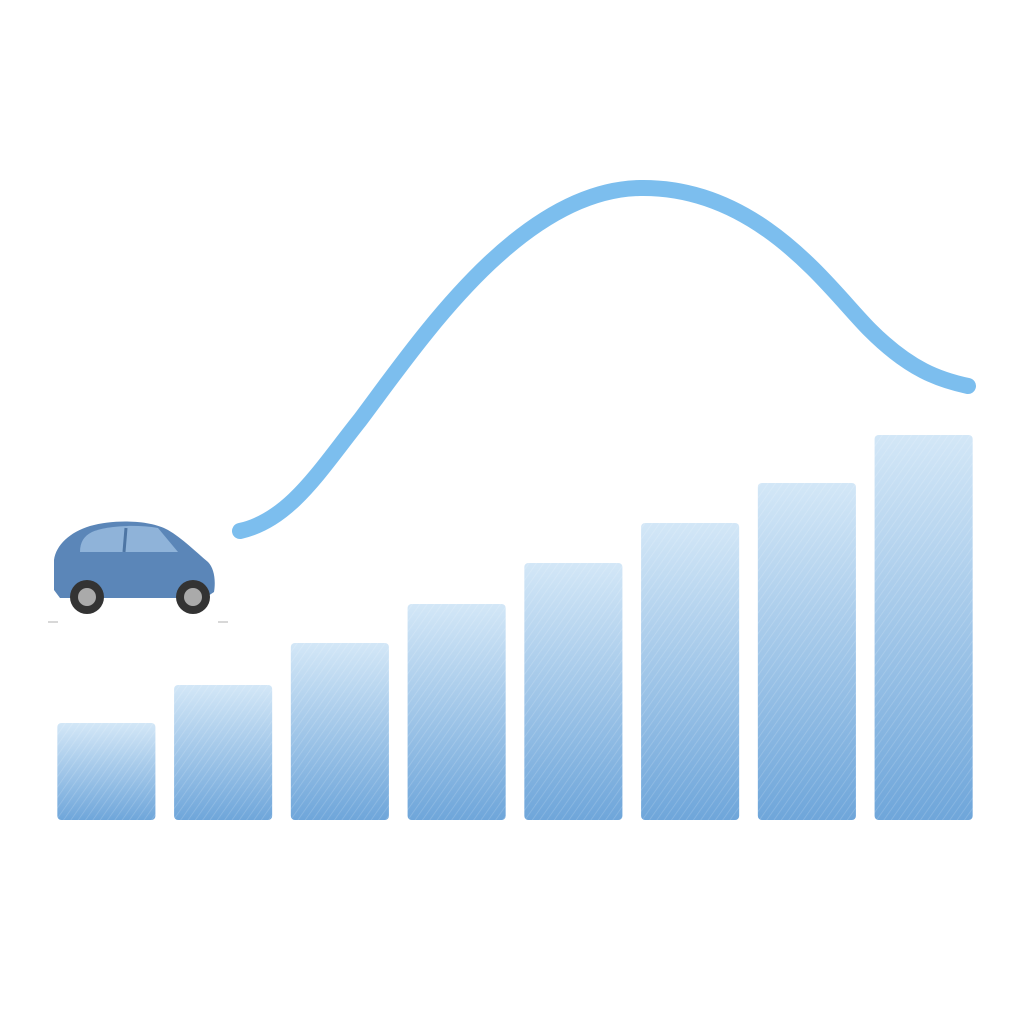  What do you see at coordinates (141, 572) in the screenshot?
I see `car-icon` at bounding box center [141, 572].